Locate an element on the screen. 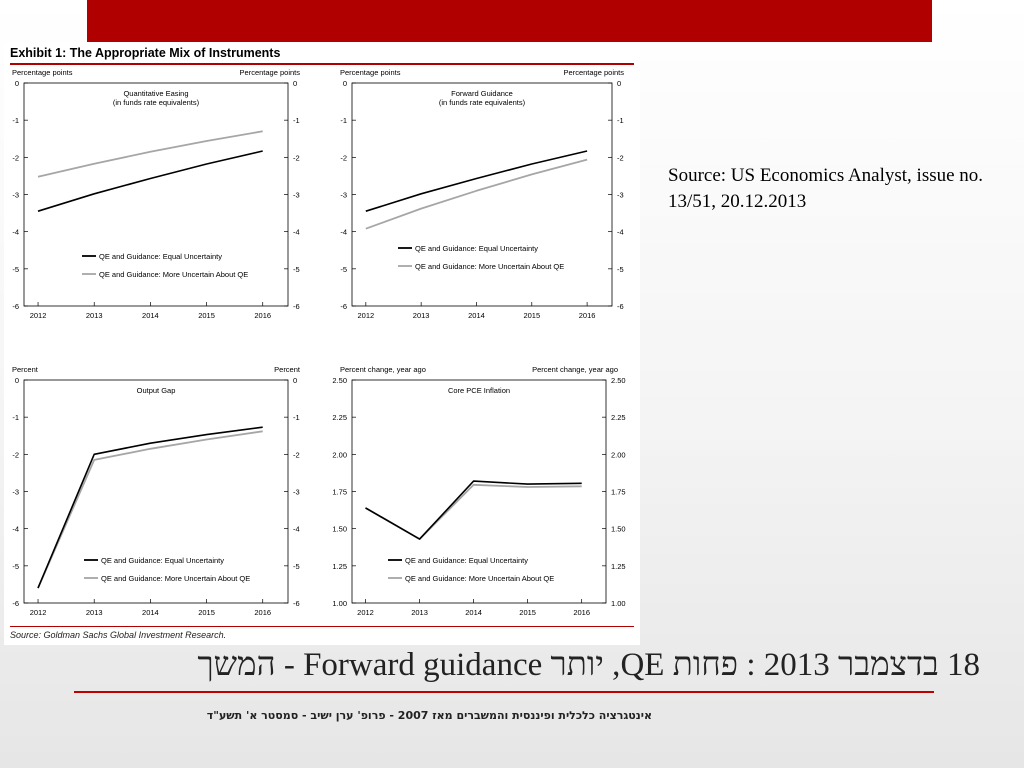  chart-title: Forward Guidance is located at coordinates (482, 93).